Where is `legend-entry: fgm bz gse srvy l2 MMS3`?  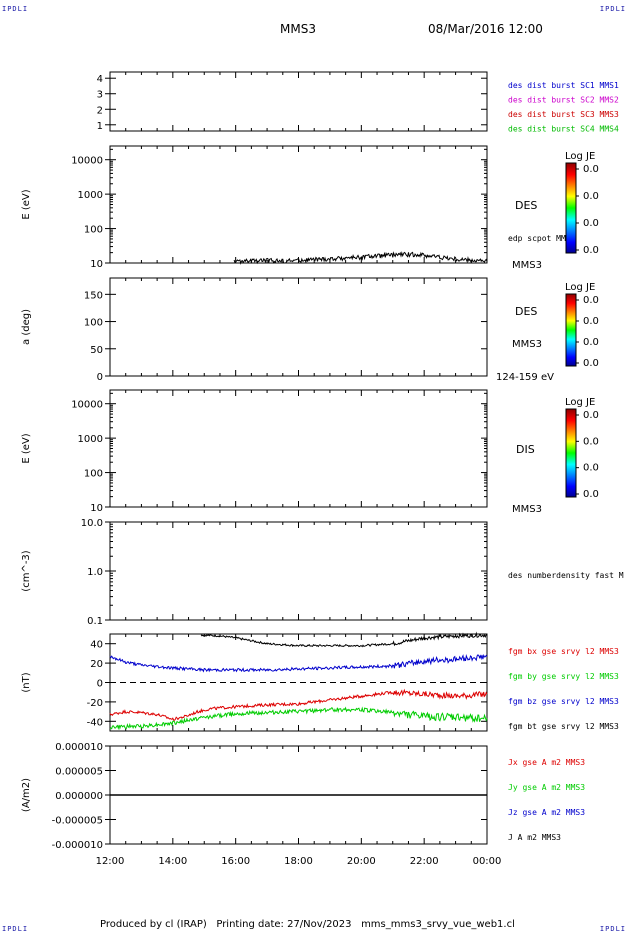
legend-entry: fgm bz gse srvy l2 MMS3 is located at coordinates (563, 701).